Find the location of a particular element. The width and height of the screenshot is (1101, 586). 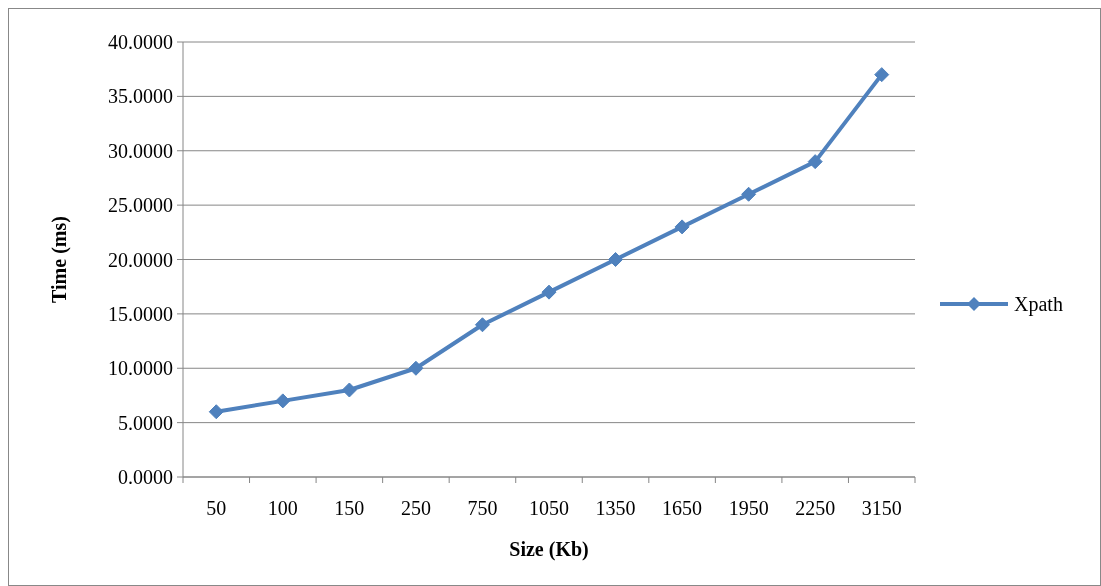

x-tick-label: 1950 is located at coordinates (748, 508).